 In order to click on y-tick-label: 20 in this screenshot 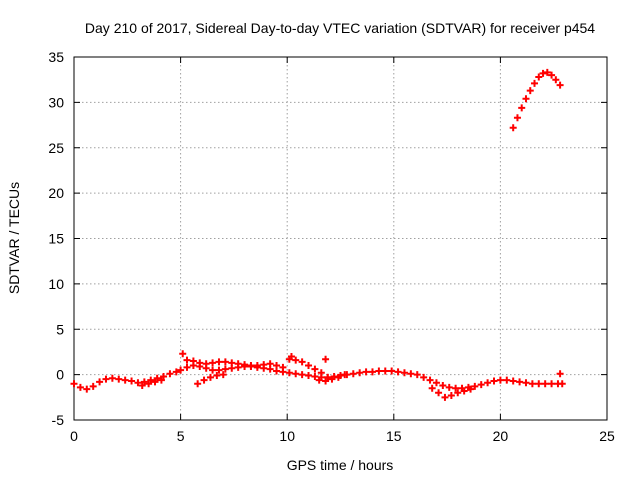, I will do `click(56, 193)`.